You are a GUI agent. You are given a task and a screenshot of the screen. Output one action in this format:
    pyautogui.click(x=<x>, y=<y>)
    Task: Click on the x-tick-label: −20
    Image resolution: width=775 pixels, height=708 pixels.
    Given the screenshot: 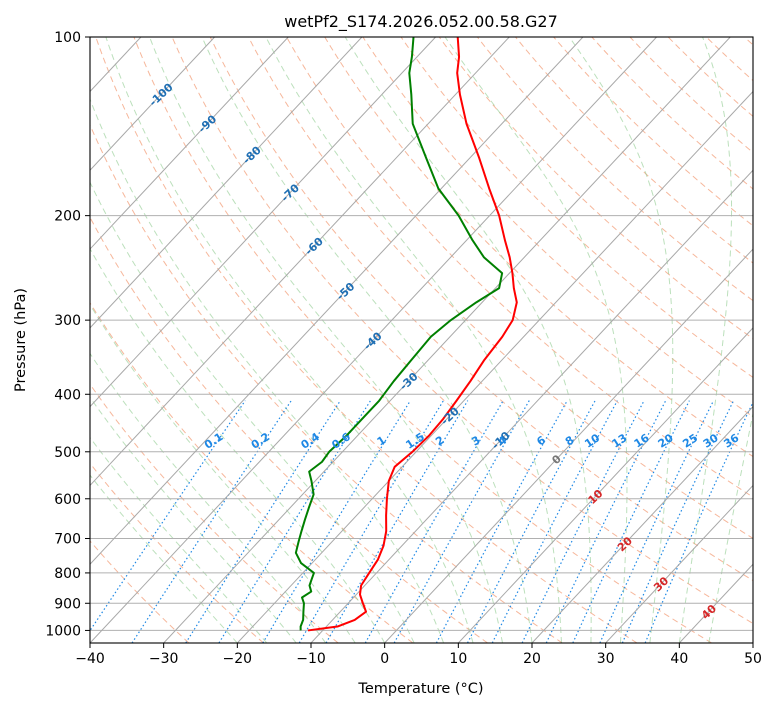 What is the action you would take?
    pyautogui.click(x=238, y=659)
    